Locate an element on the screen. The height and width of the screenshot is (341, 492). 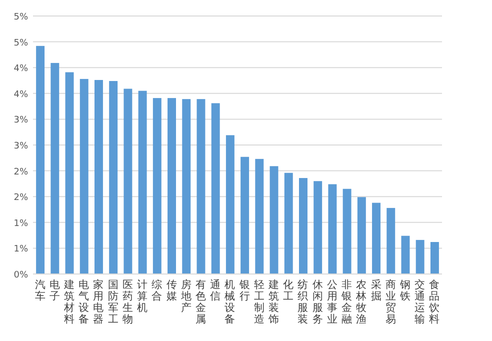
x-tick-label: 计算机 is located at coordinates (142, 296).